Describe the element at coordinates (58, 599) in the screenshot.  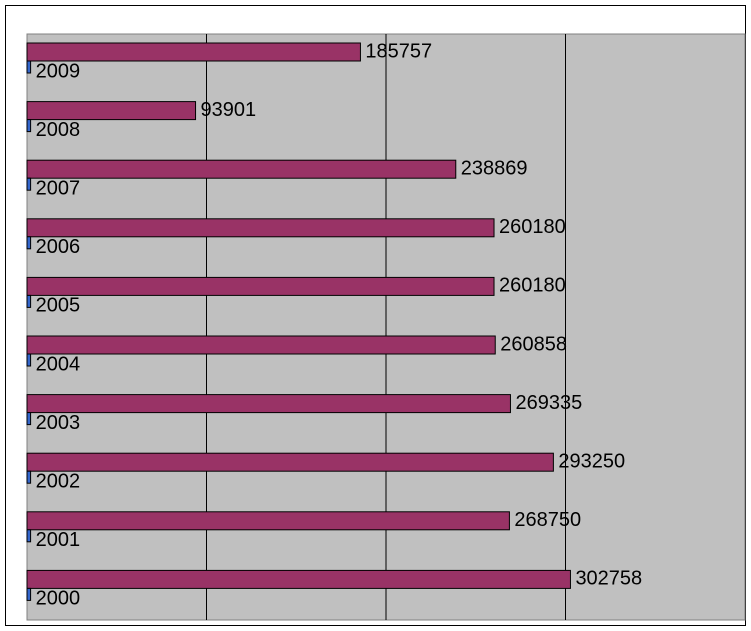
I see `data-label: 2000` at that location.